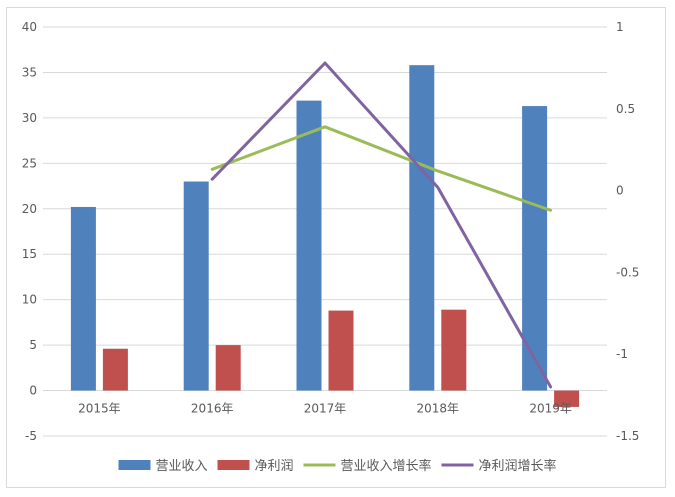 Image resolution: width=675 pixels, height=497 pixels. Describe the element at coordinates (620, 191) in the screenshot. I see `y-right-tick-label: 0` at that location.